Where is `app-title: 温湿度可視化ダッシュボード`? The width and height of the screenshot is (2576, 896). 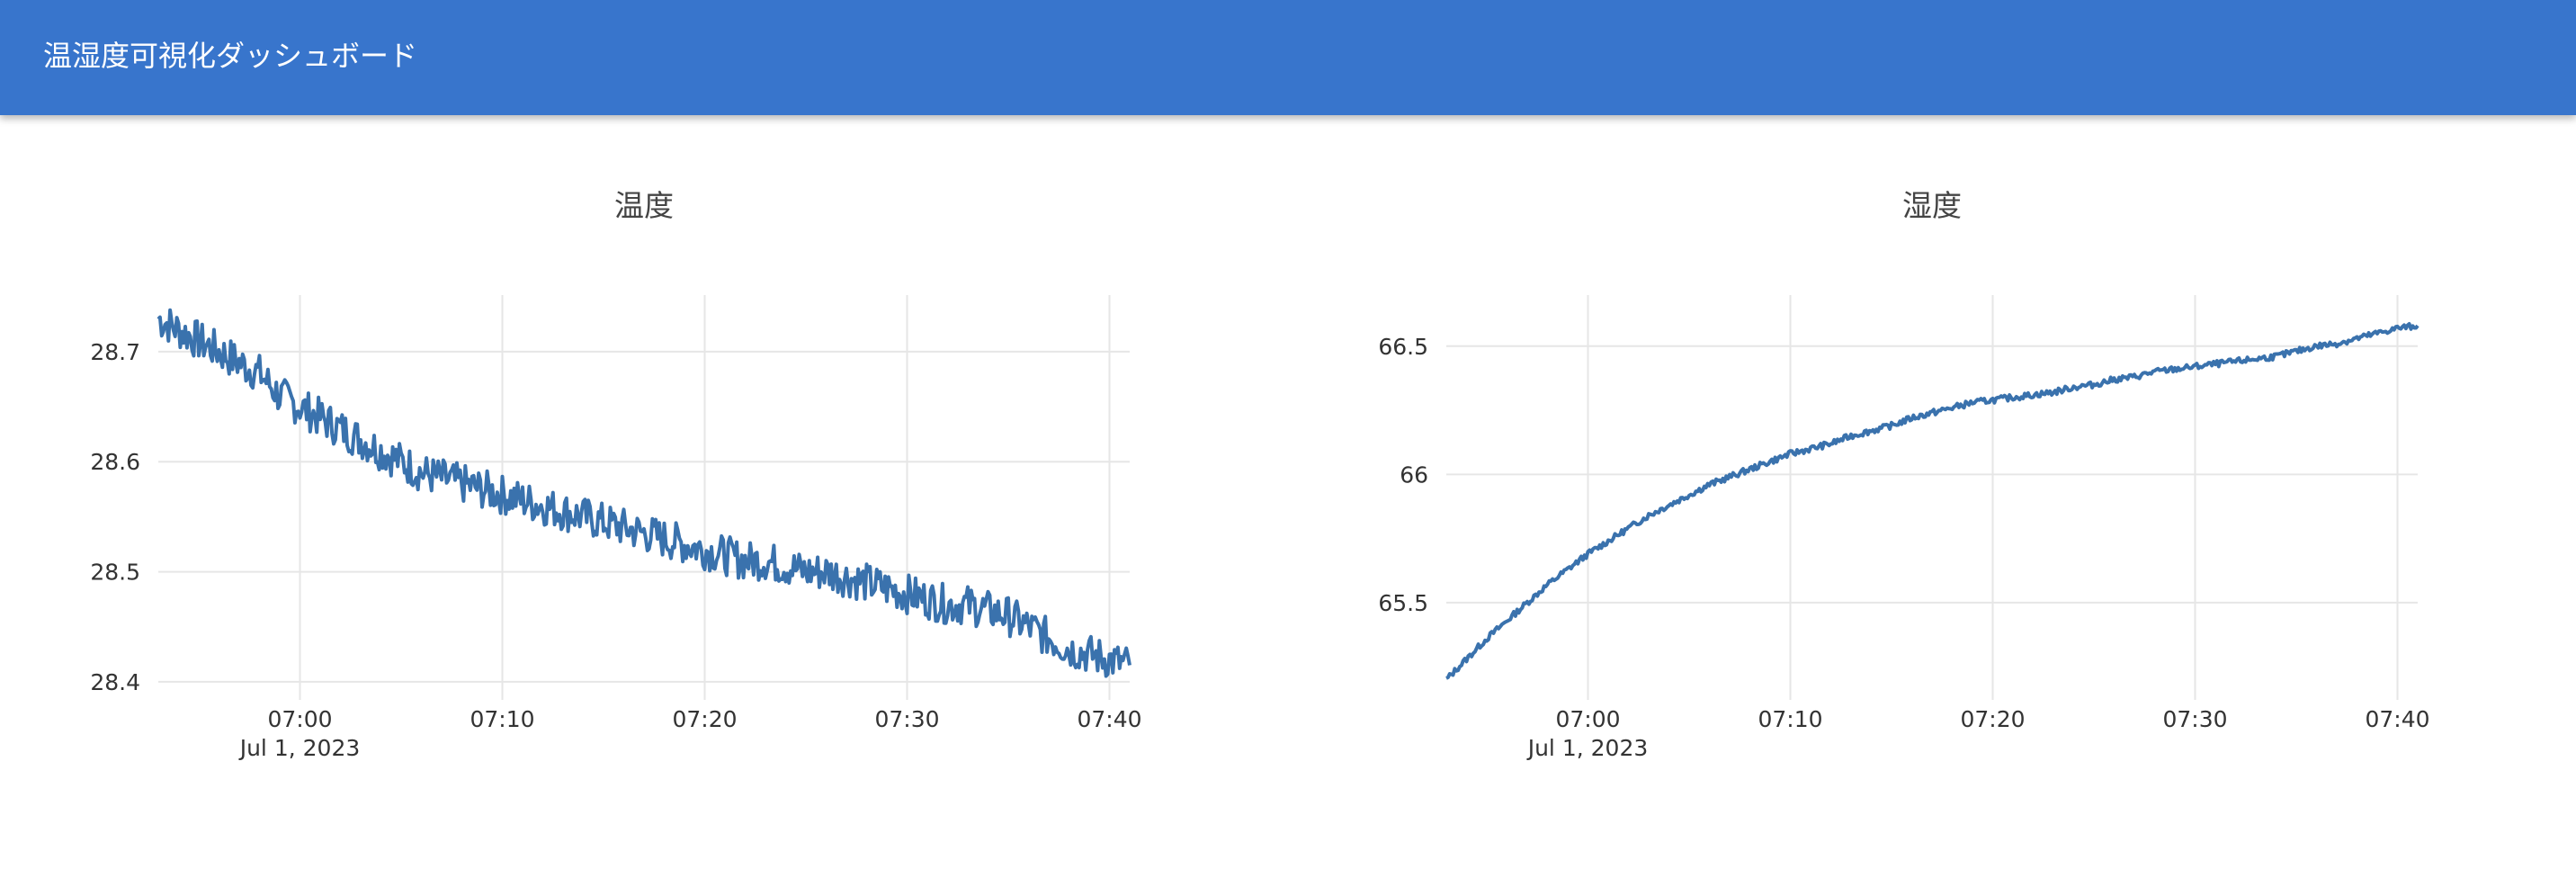
app-title: 温湿度可視化ダッシュボード is located at coordinates (230, 56).